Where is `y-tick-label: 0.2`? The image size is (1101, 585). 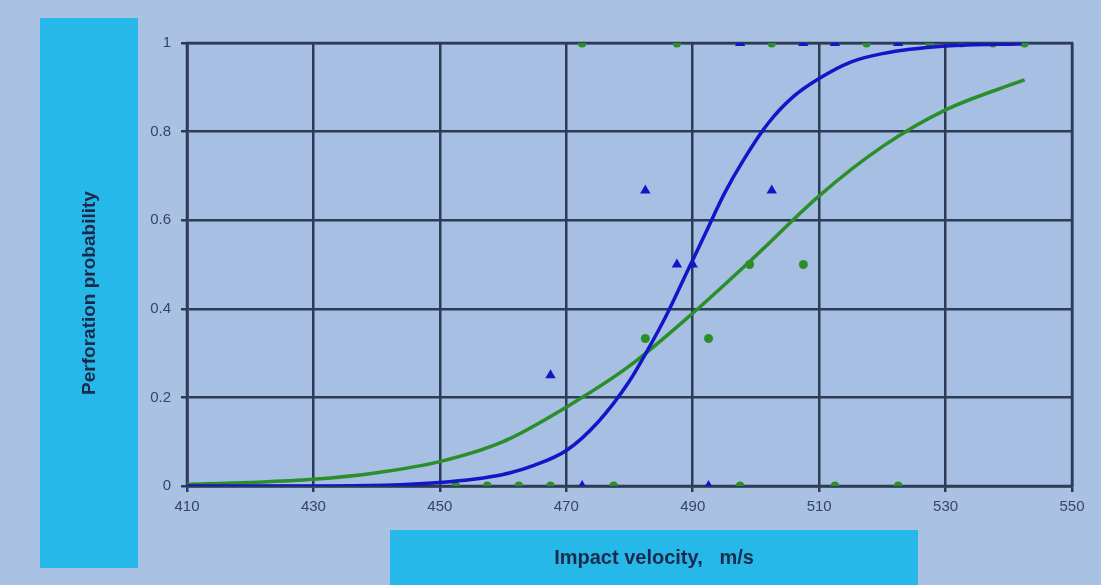 y-tick-label: 0.2 is located at coordinates (160, 396).